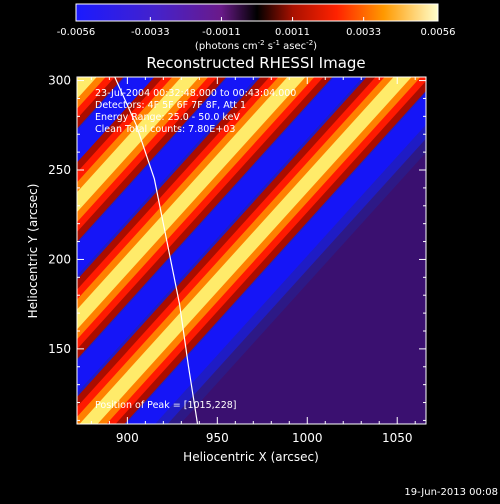 This screenshot has width=500, height=504. What do you see at coordinates (257, 12) in the screenshot?
I see `colorbar` at bounding box center [257, 12].